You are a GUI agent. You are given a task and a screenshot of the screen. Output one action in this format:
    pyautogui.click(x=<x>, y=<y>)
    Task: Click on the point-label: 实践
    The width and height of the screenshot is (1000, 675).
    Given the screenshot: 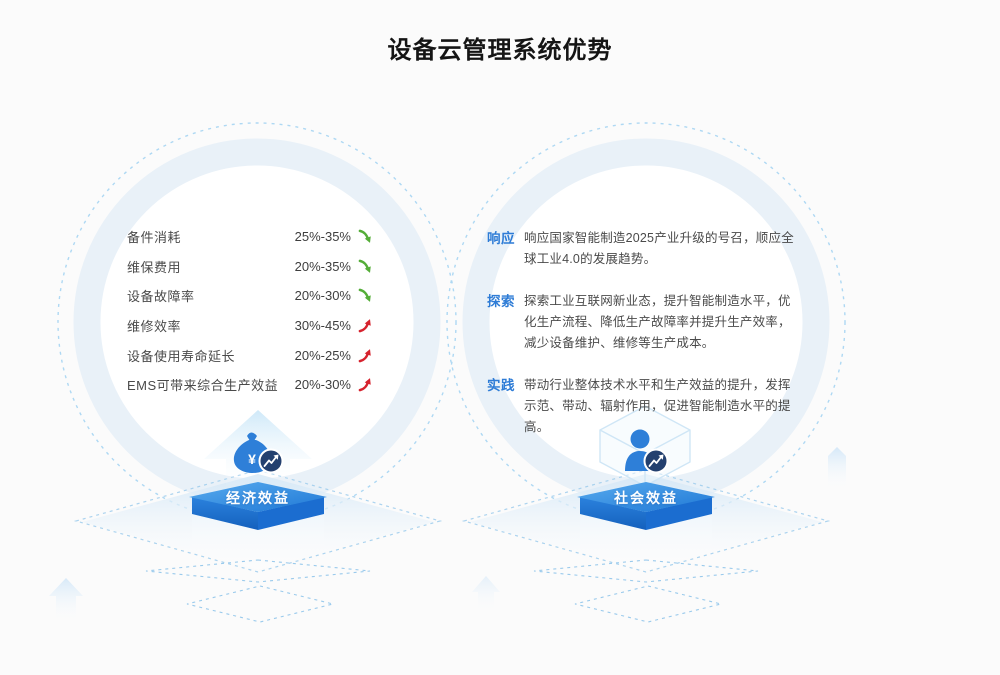 What is the action you would take?
    pyautogui.click(x=501, y=385)
    